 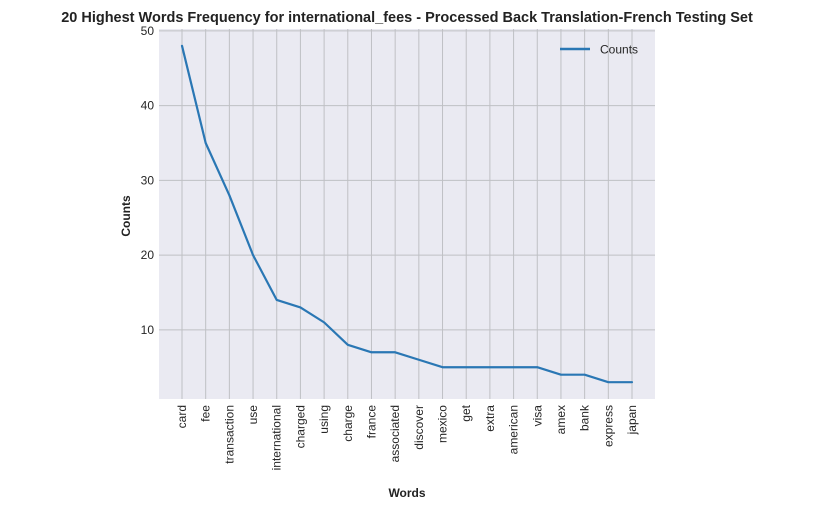 I want to click on x-tick-label-mexico: mexico, so click(x=443, y=424).